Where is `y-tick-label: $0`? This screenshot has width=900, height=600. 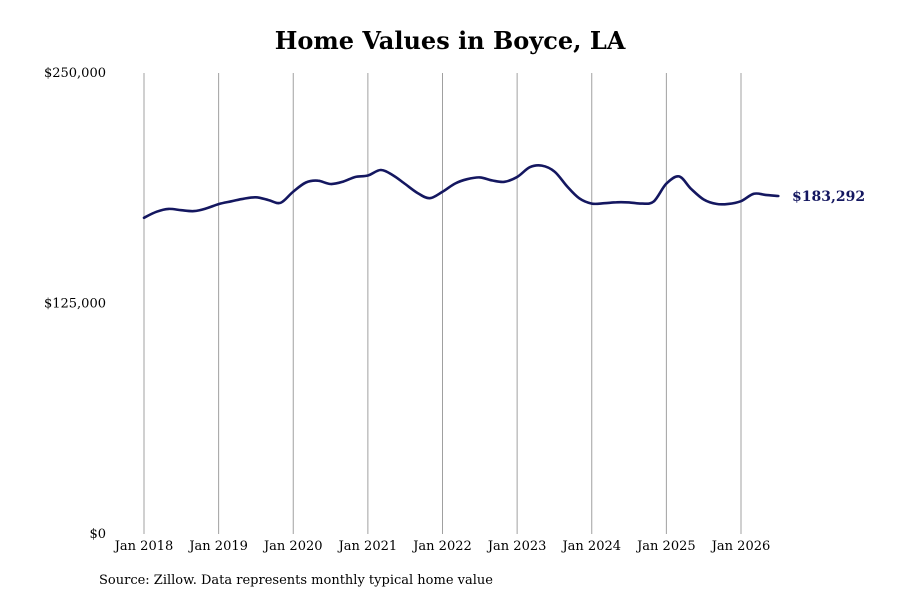
y-tick-label: $0 is located at coordinates (97, 534).